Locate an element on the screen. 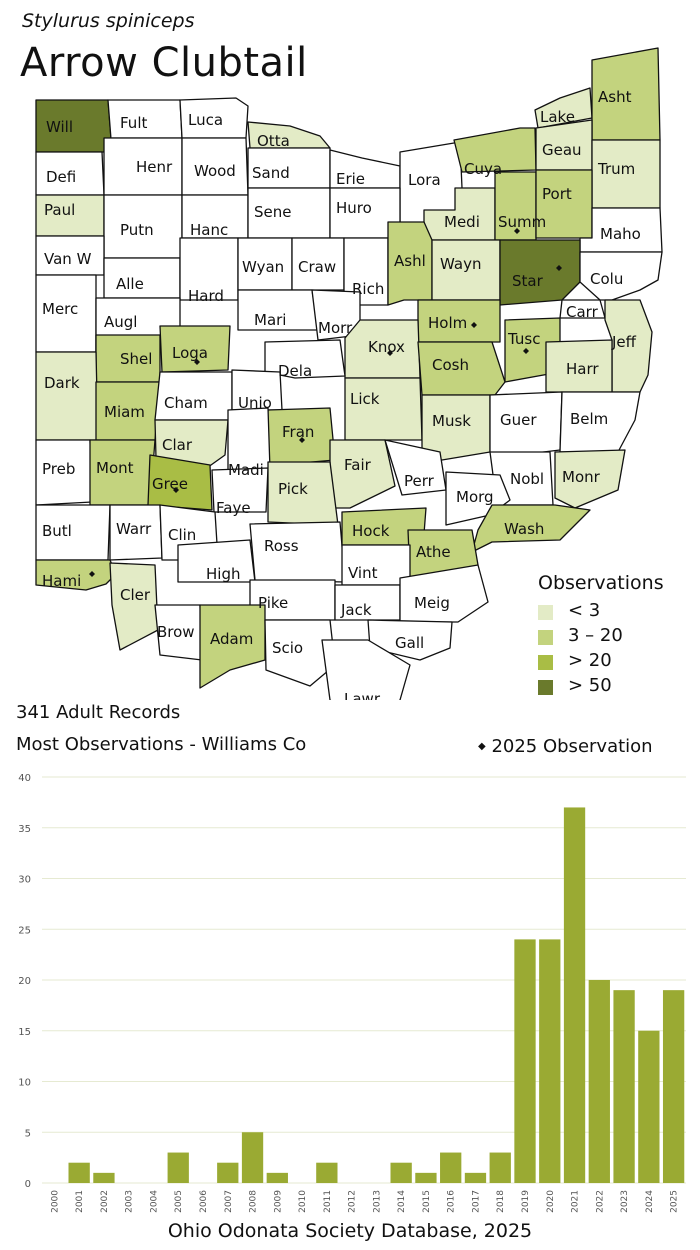  legend-label: > 20 is located at coordinates (590, 660).